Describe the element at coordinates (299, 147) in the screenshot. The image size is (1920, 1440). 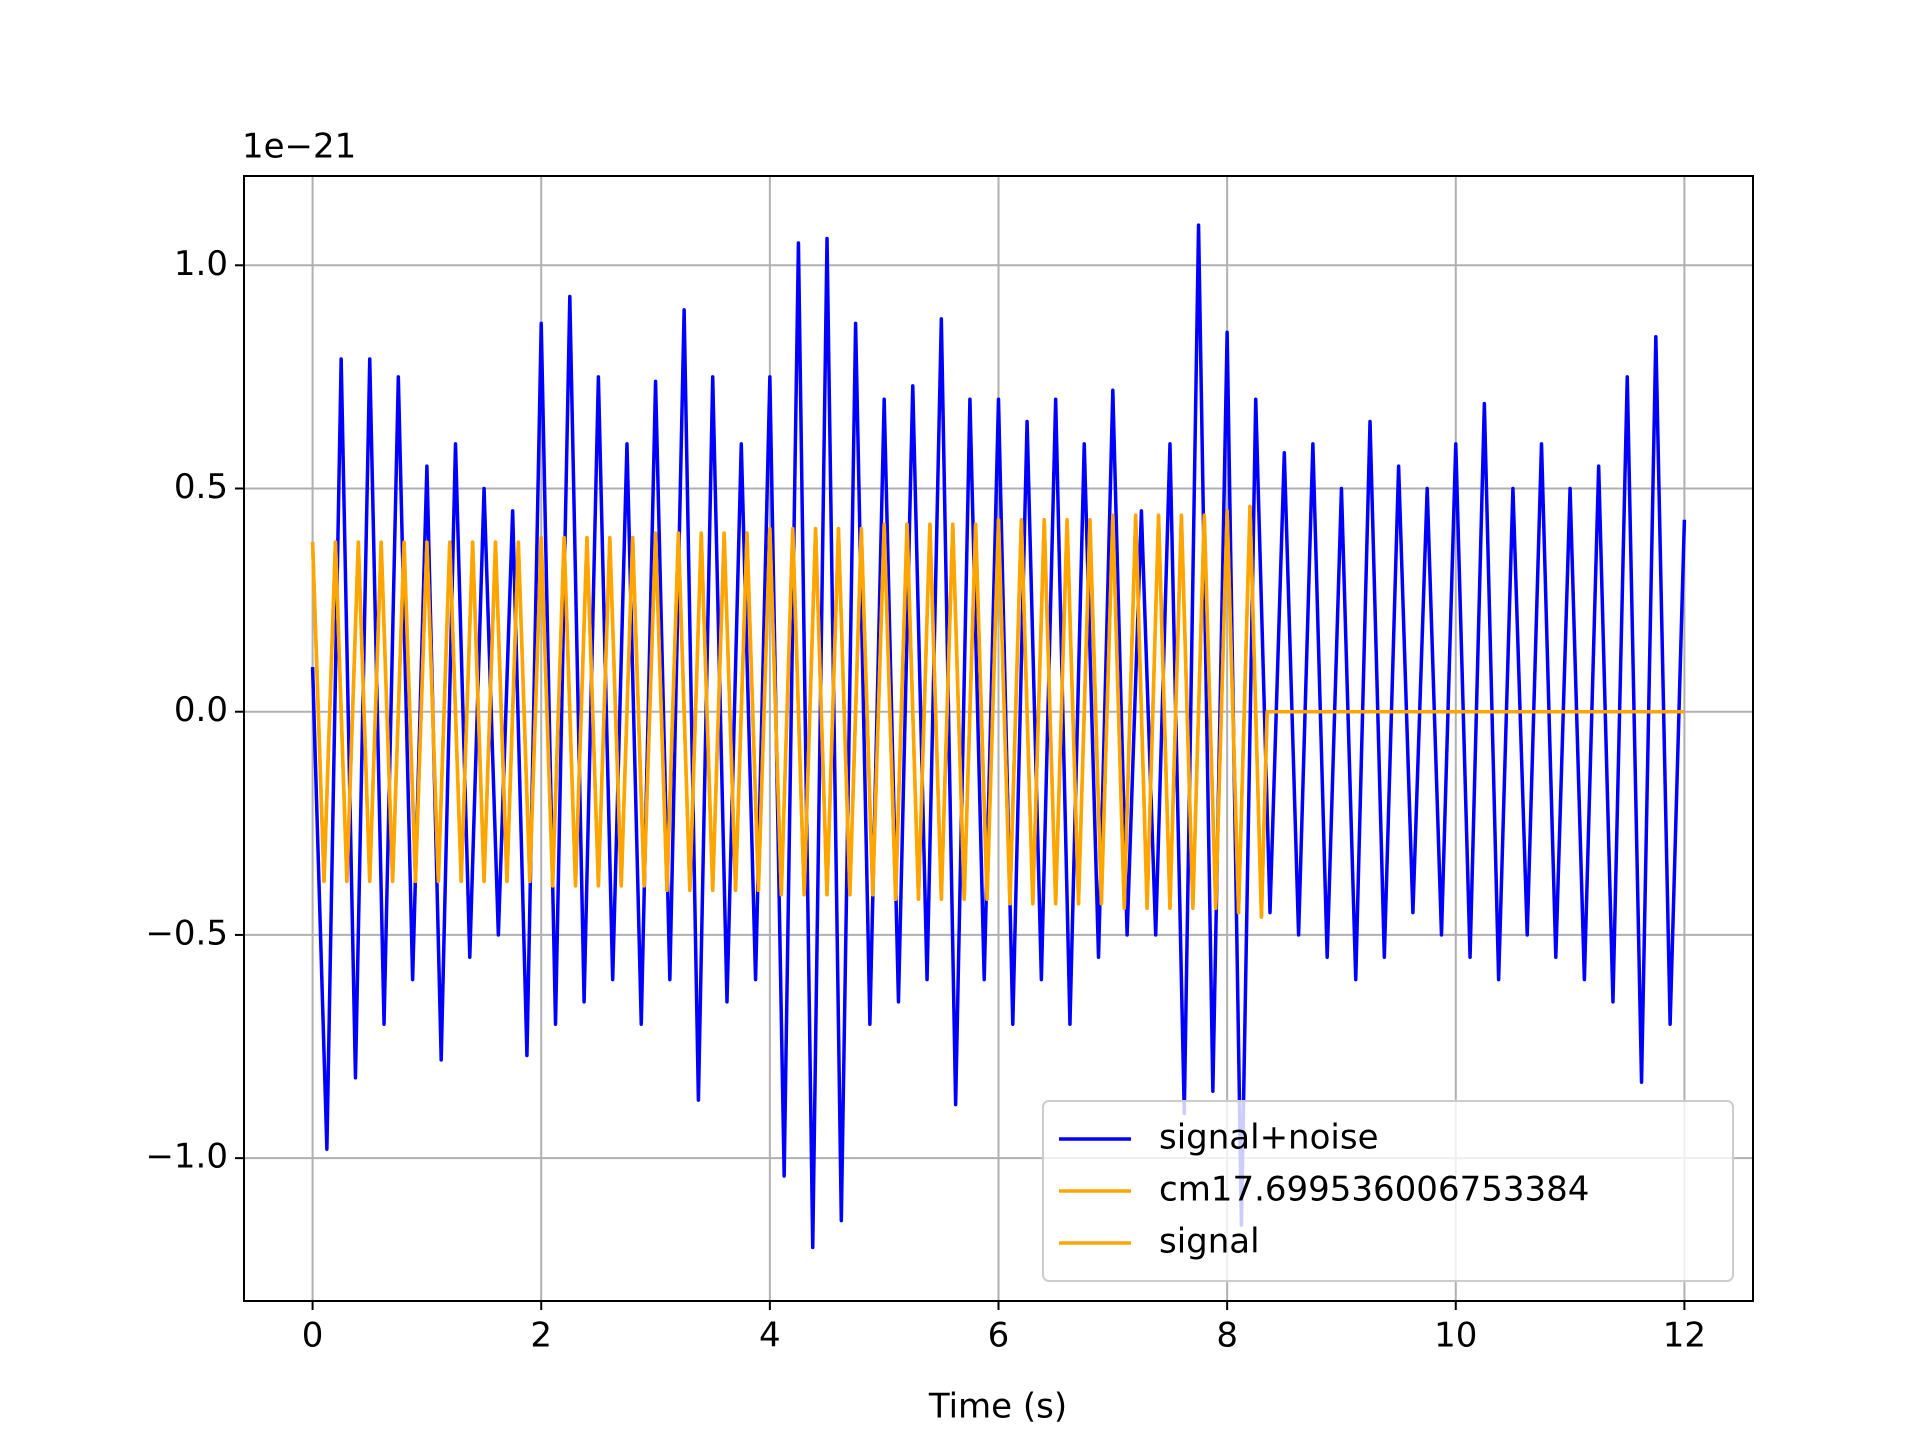
I see `y-offset-label: 1e−21` at that location.